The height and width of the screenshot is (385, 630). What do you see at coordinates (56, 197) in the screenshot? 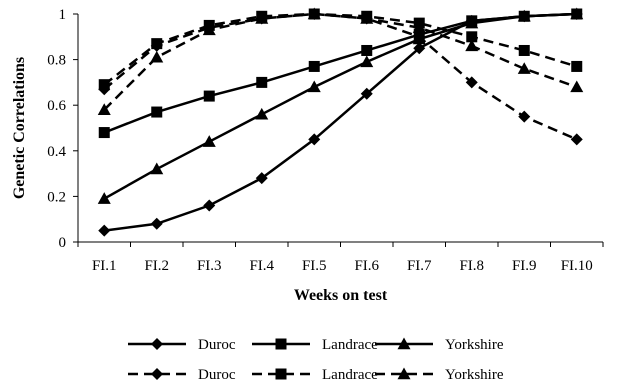
I see `y-tick-label: 0.2` at bounding box center [56, 197].